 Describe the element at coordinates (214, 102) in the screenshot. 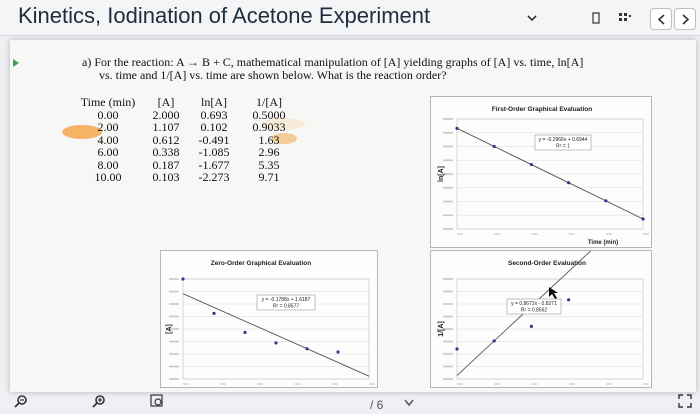

I see `column-header: ln[A]` at that location.